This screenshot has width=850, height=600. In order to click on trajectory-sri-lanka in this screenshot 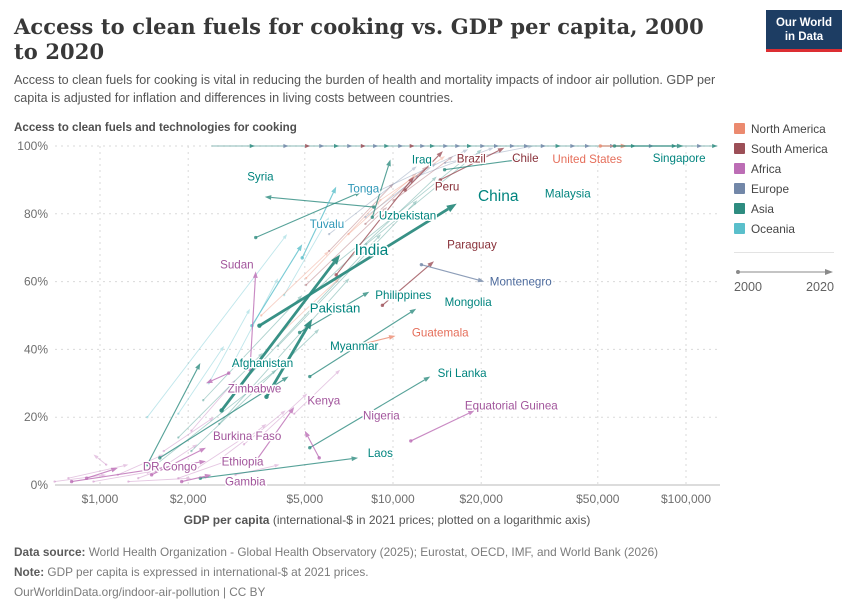, I will do `click(369, 412)`.